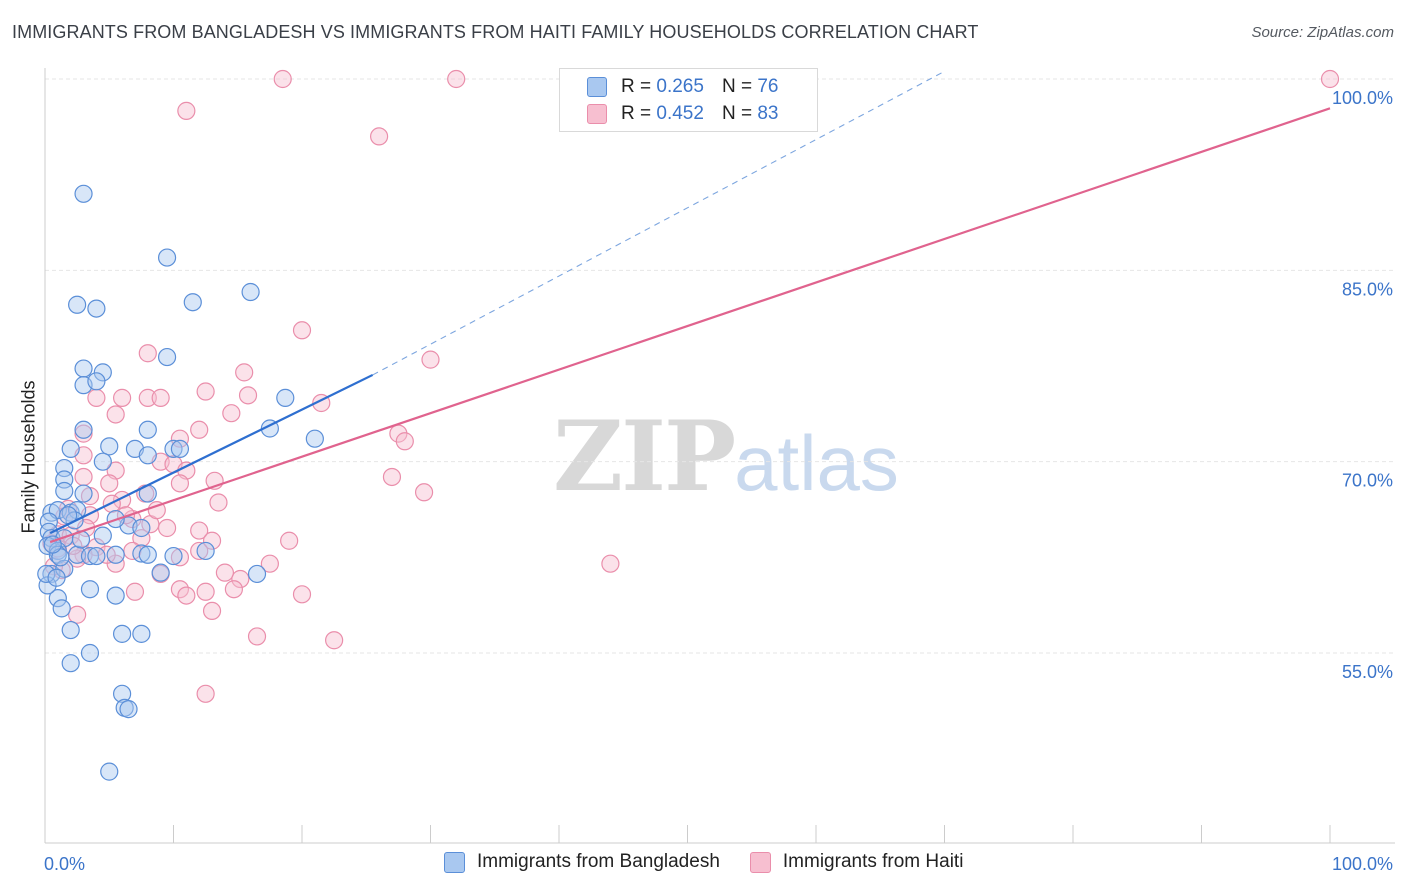 The height and width of the screenshot is (892, 1406). What do you see at coordinates (1367, 289) in the screenshot?
I see `y-tick-label: 85.0%` at bounding box center [1367, 289].